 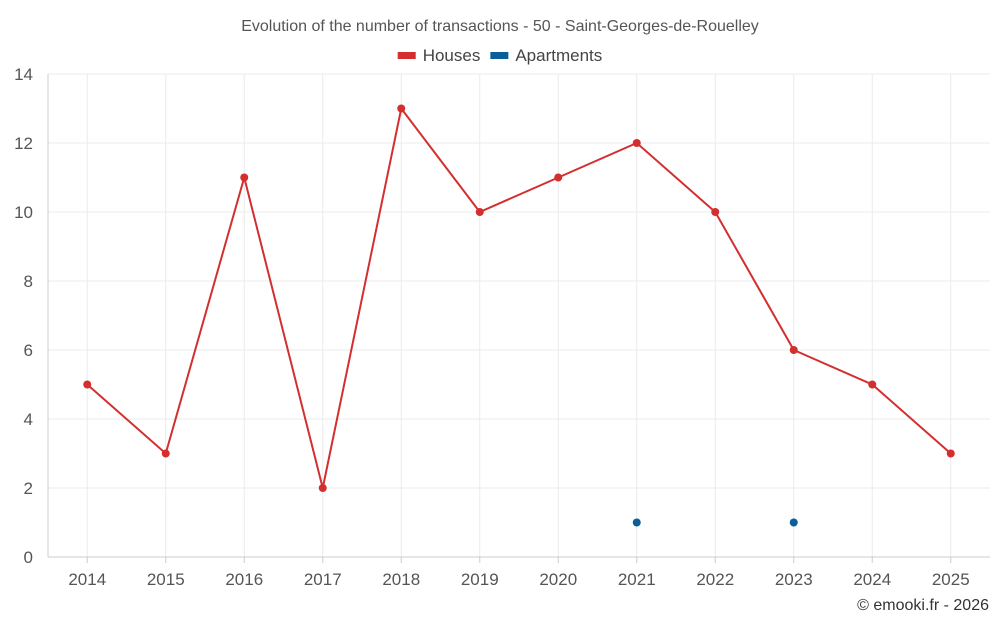 I want to click on x-tick-label: 2020, so click(x=558, y=579).